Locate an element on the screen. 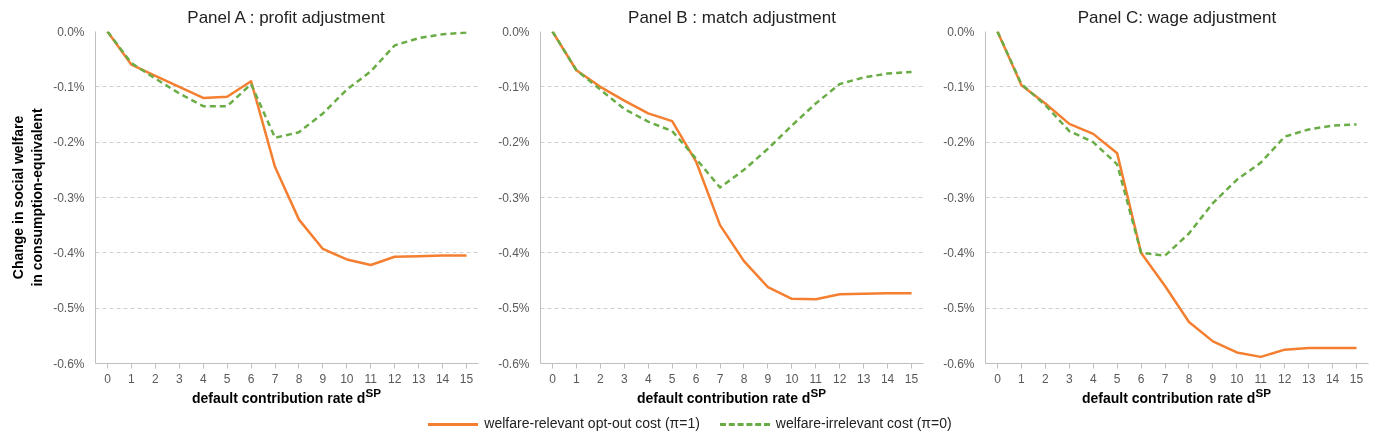 This screenshot has width=1385, height=447. chart-title: Panel C: wage adjustment is located at coordinates (1177, 17).